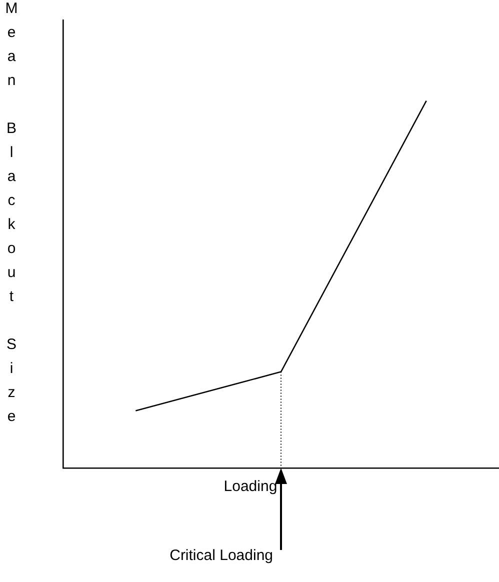 The image size is (499, 582). Describe the element at coordinates (251, 486) in the screenshot. I see `x-axis-title: Loading` at that location.